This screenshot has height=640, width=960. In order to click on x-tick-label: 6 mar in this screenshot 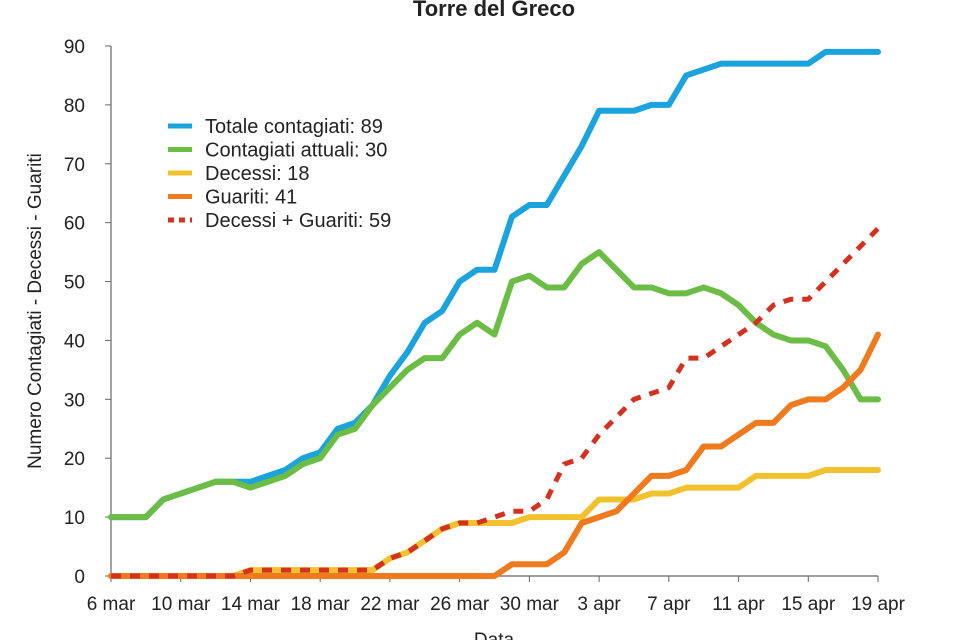, I will do `click(111, 604)`.